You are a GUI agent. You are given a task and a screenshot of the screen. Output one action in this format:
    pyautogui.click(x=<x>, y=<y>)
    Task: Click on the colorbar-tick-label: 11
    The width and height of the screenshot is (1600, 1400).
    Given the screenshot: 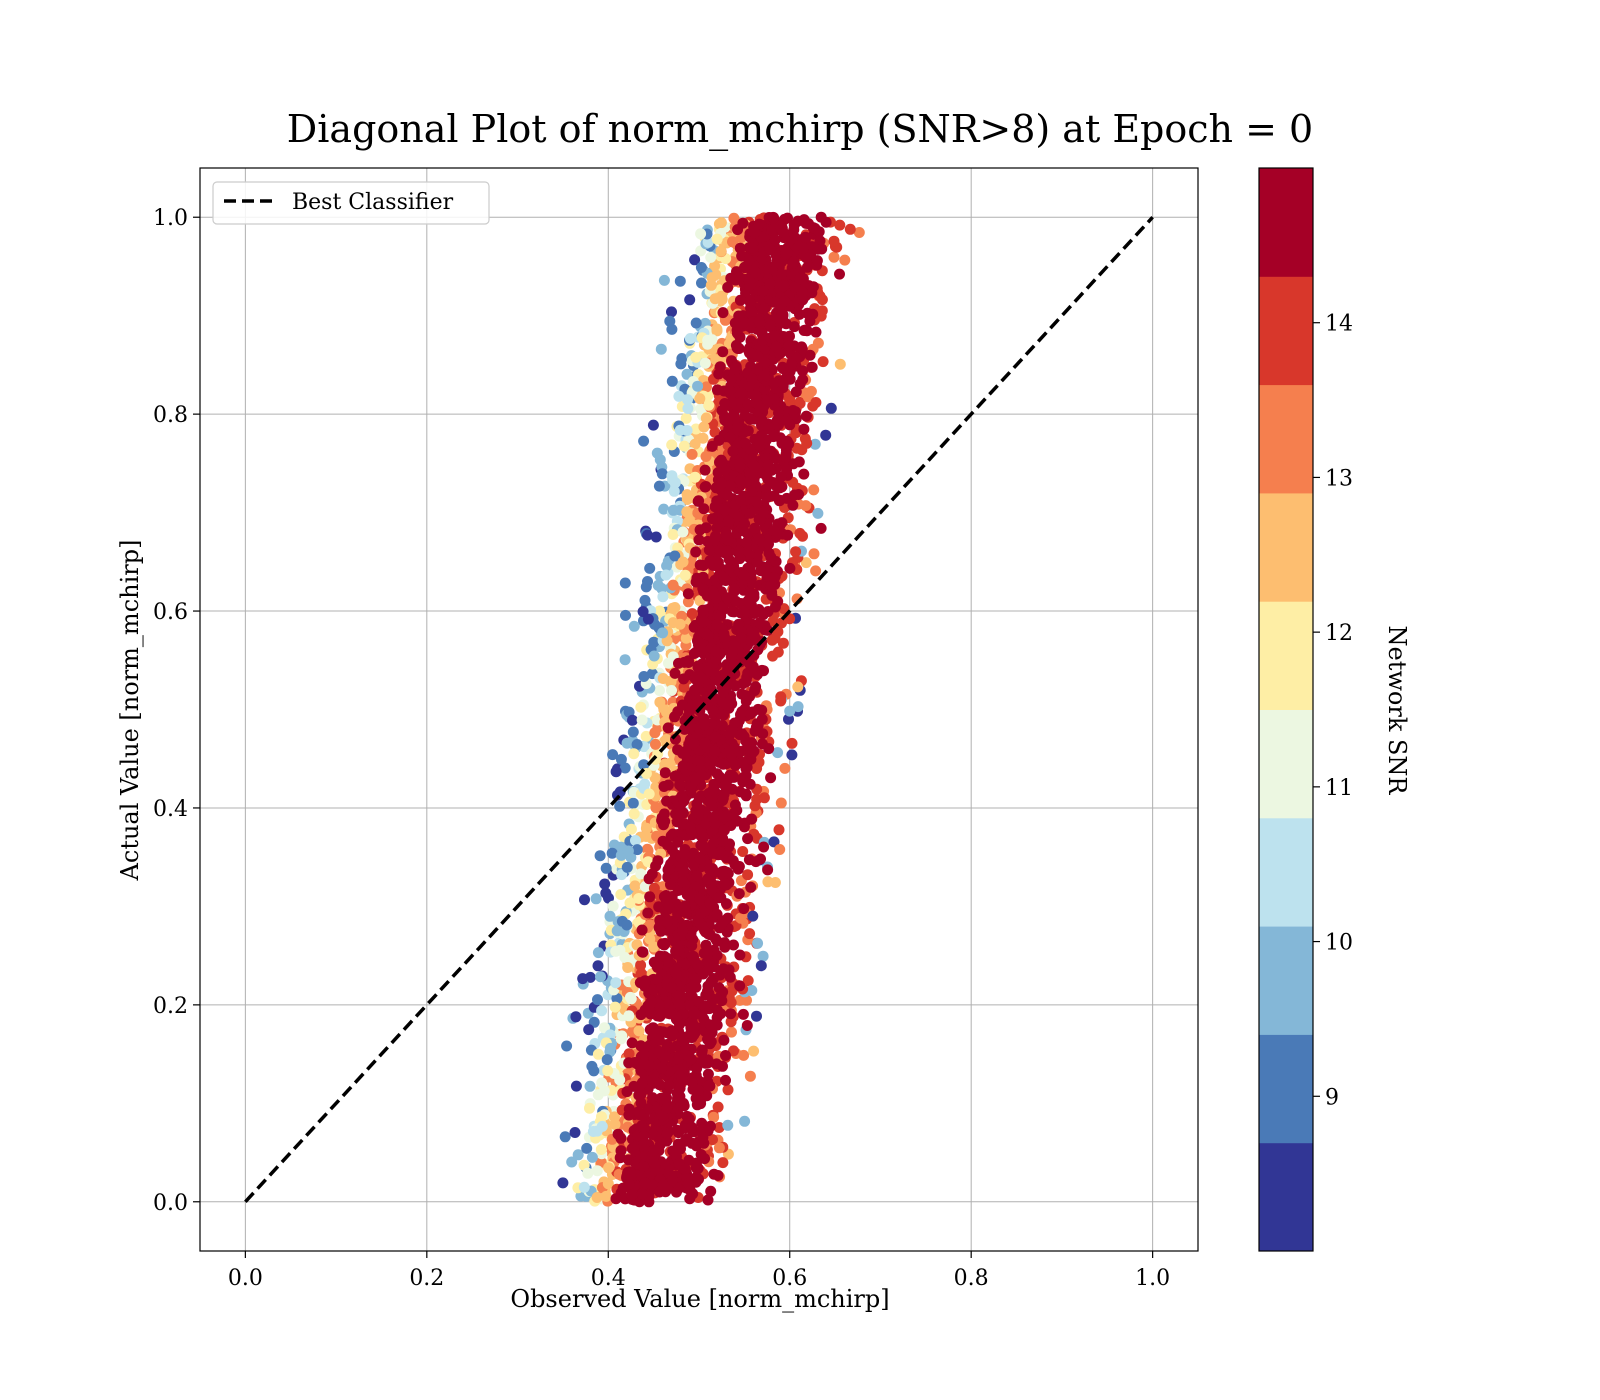 What is the action you would take?
    pyautogui.click(x=1339, y=788)
    